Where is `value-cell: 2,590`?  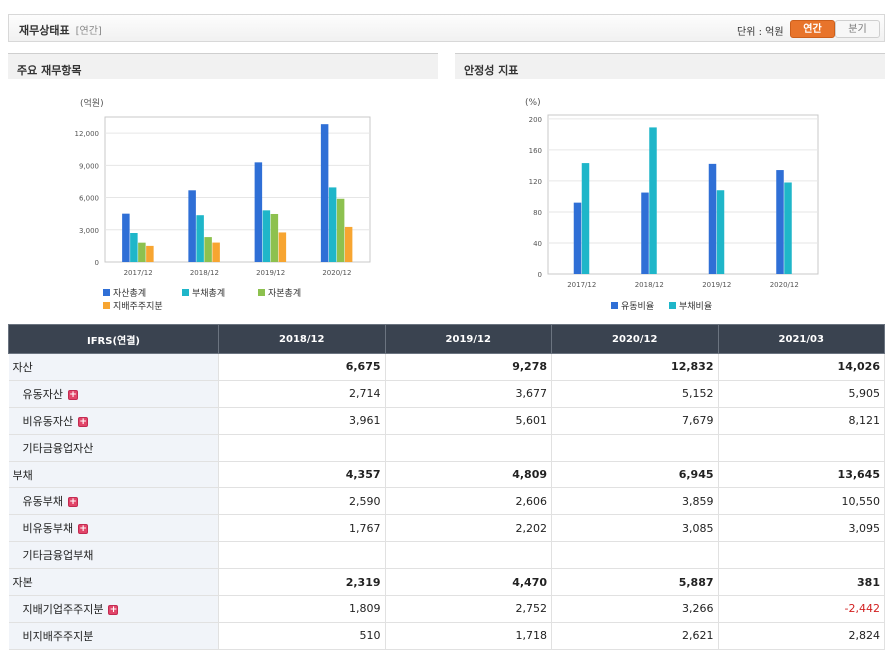
value-cell: 2,590 is located at coordinates (302, 501).